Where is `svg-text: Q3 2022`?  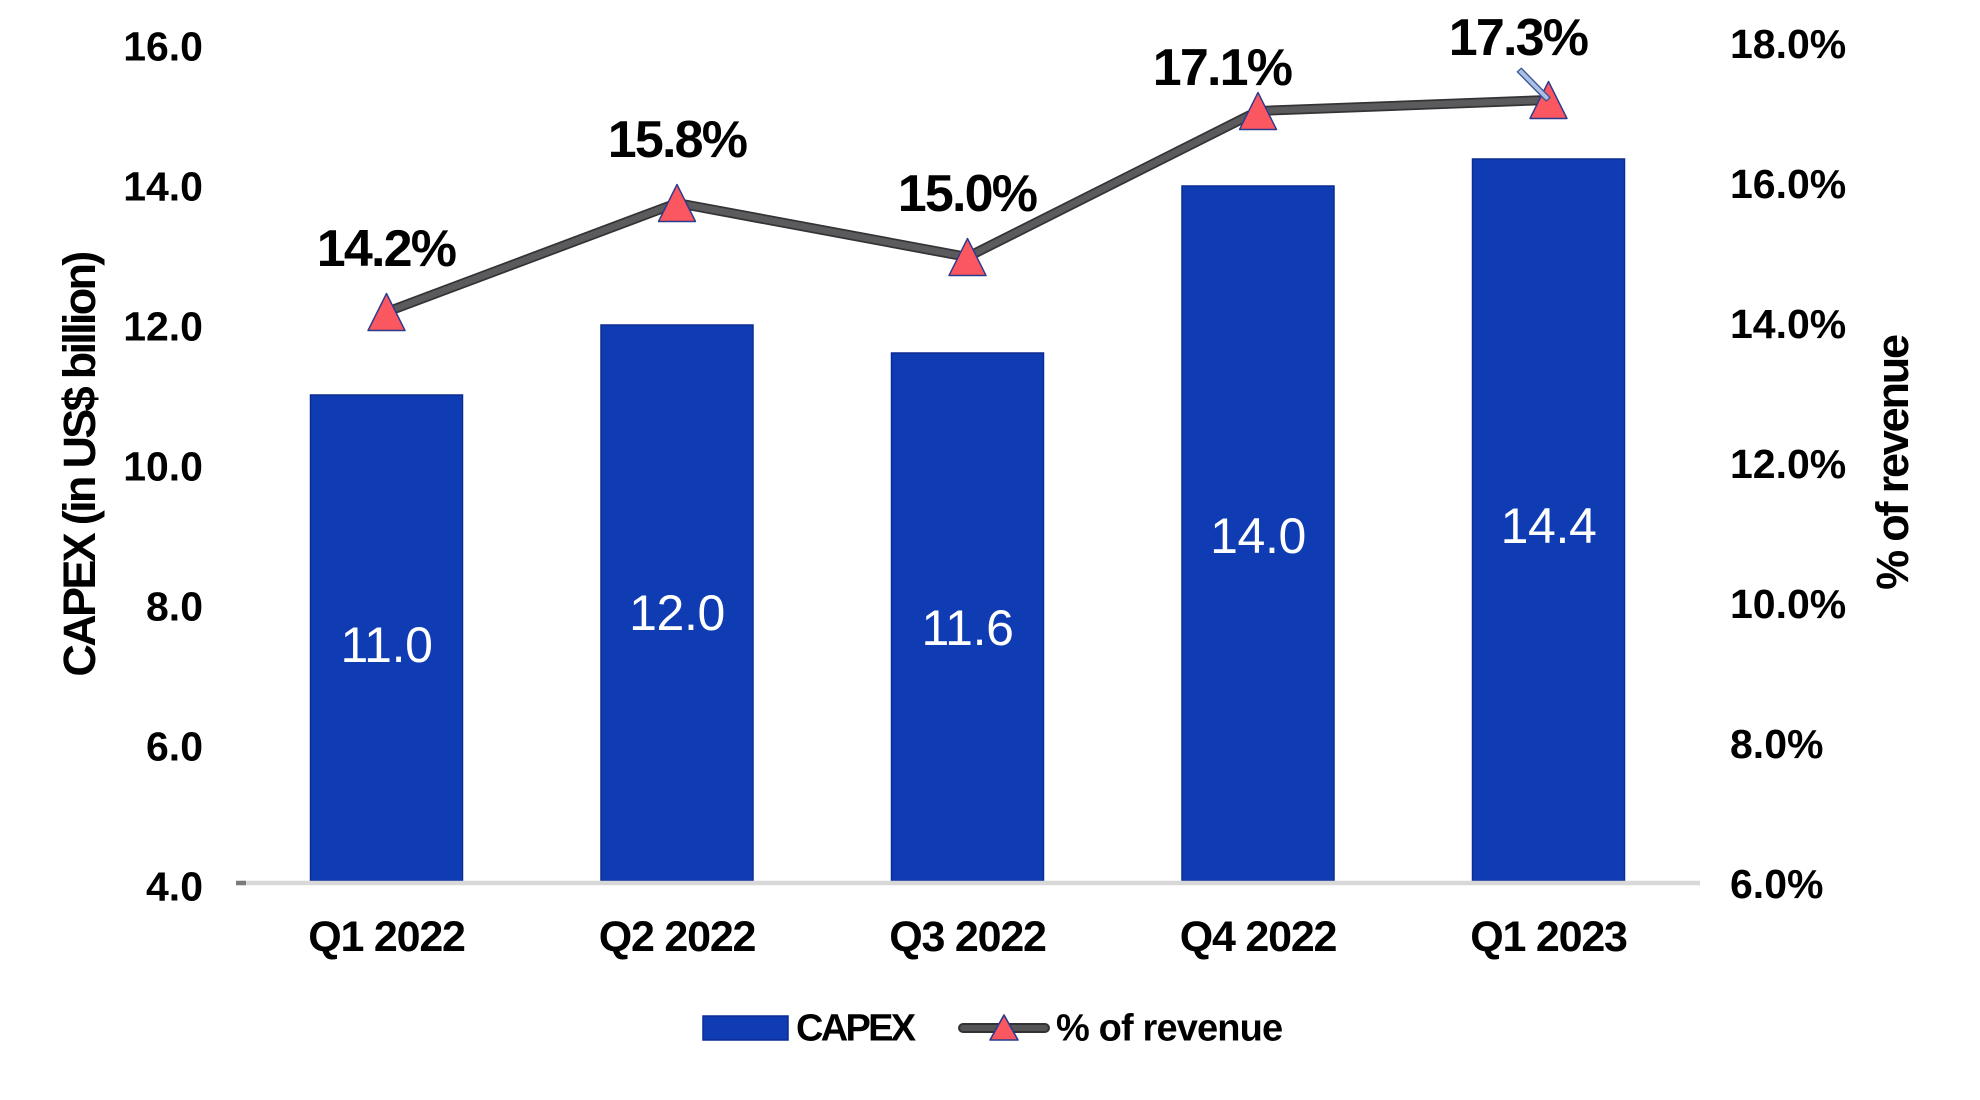 svg-text: Q3 2022 is located at coordinates (967, 937).